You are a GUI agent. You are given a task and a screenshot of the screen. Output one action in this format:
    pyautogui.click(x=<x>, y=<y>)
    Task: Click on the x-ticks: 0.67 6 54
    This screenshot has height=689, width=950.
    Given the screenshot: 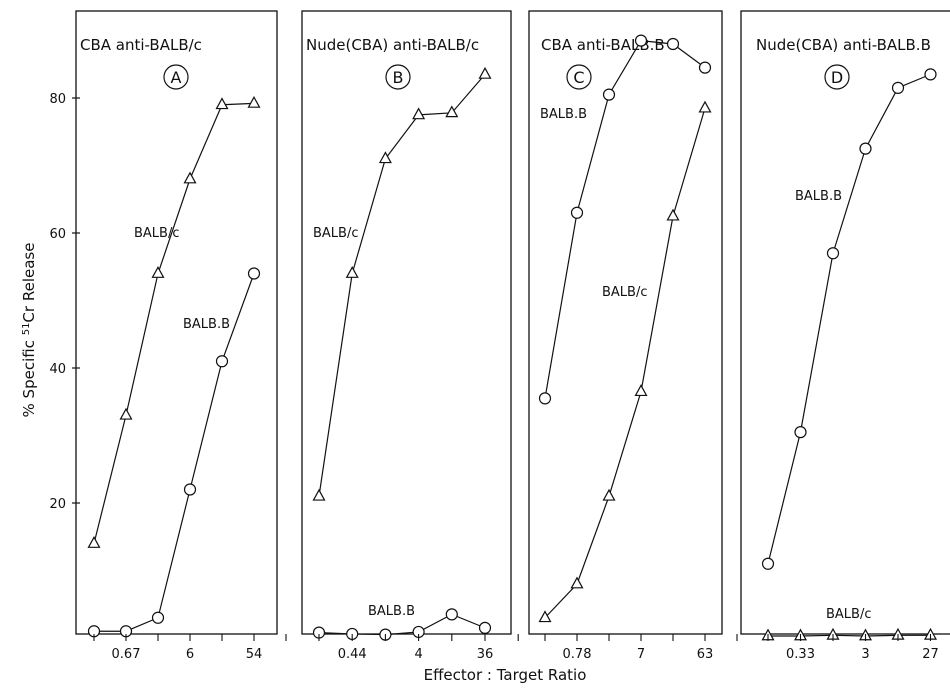 What is the action you would take?
    pyautogui.click(x=190, y=648)
    